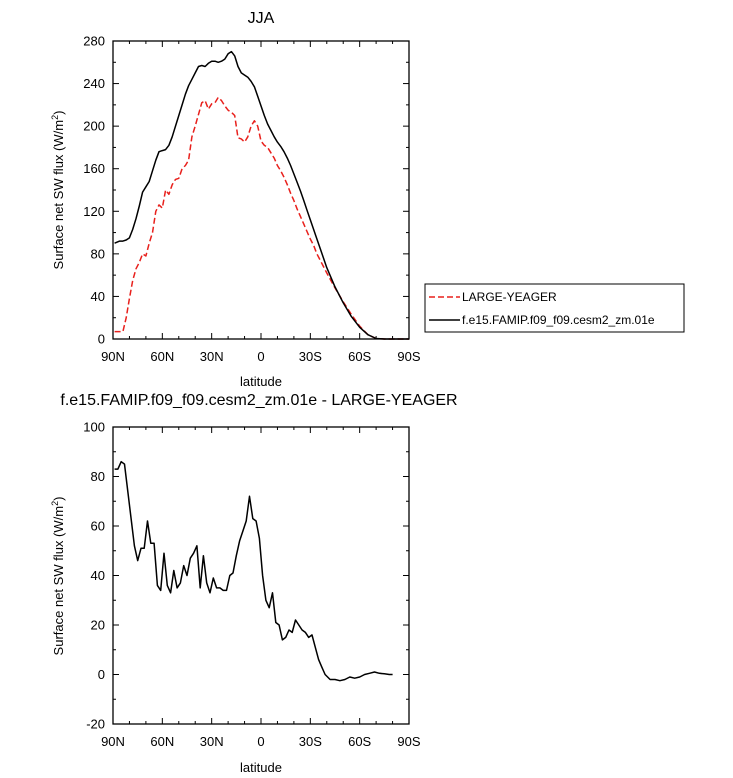  What do you see at coordinates (261, 767) in the screenshot?
I see `bottom-x-axis-label: latitude` at bounding box center [261, 767].